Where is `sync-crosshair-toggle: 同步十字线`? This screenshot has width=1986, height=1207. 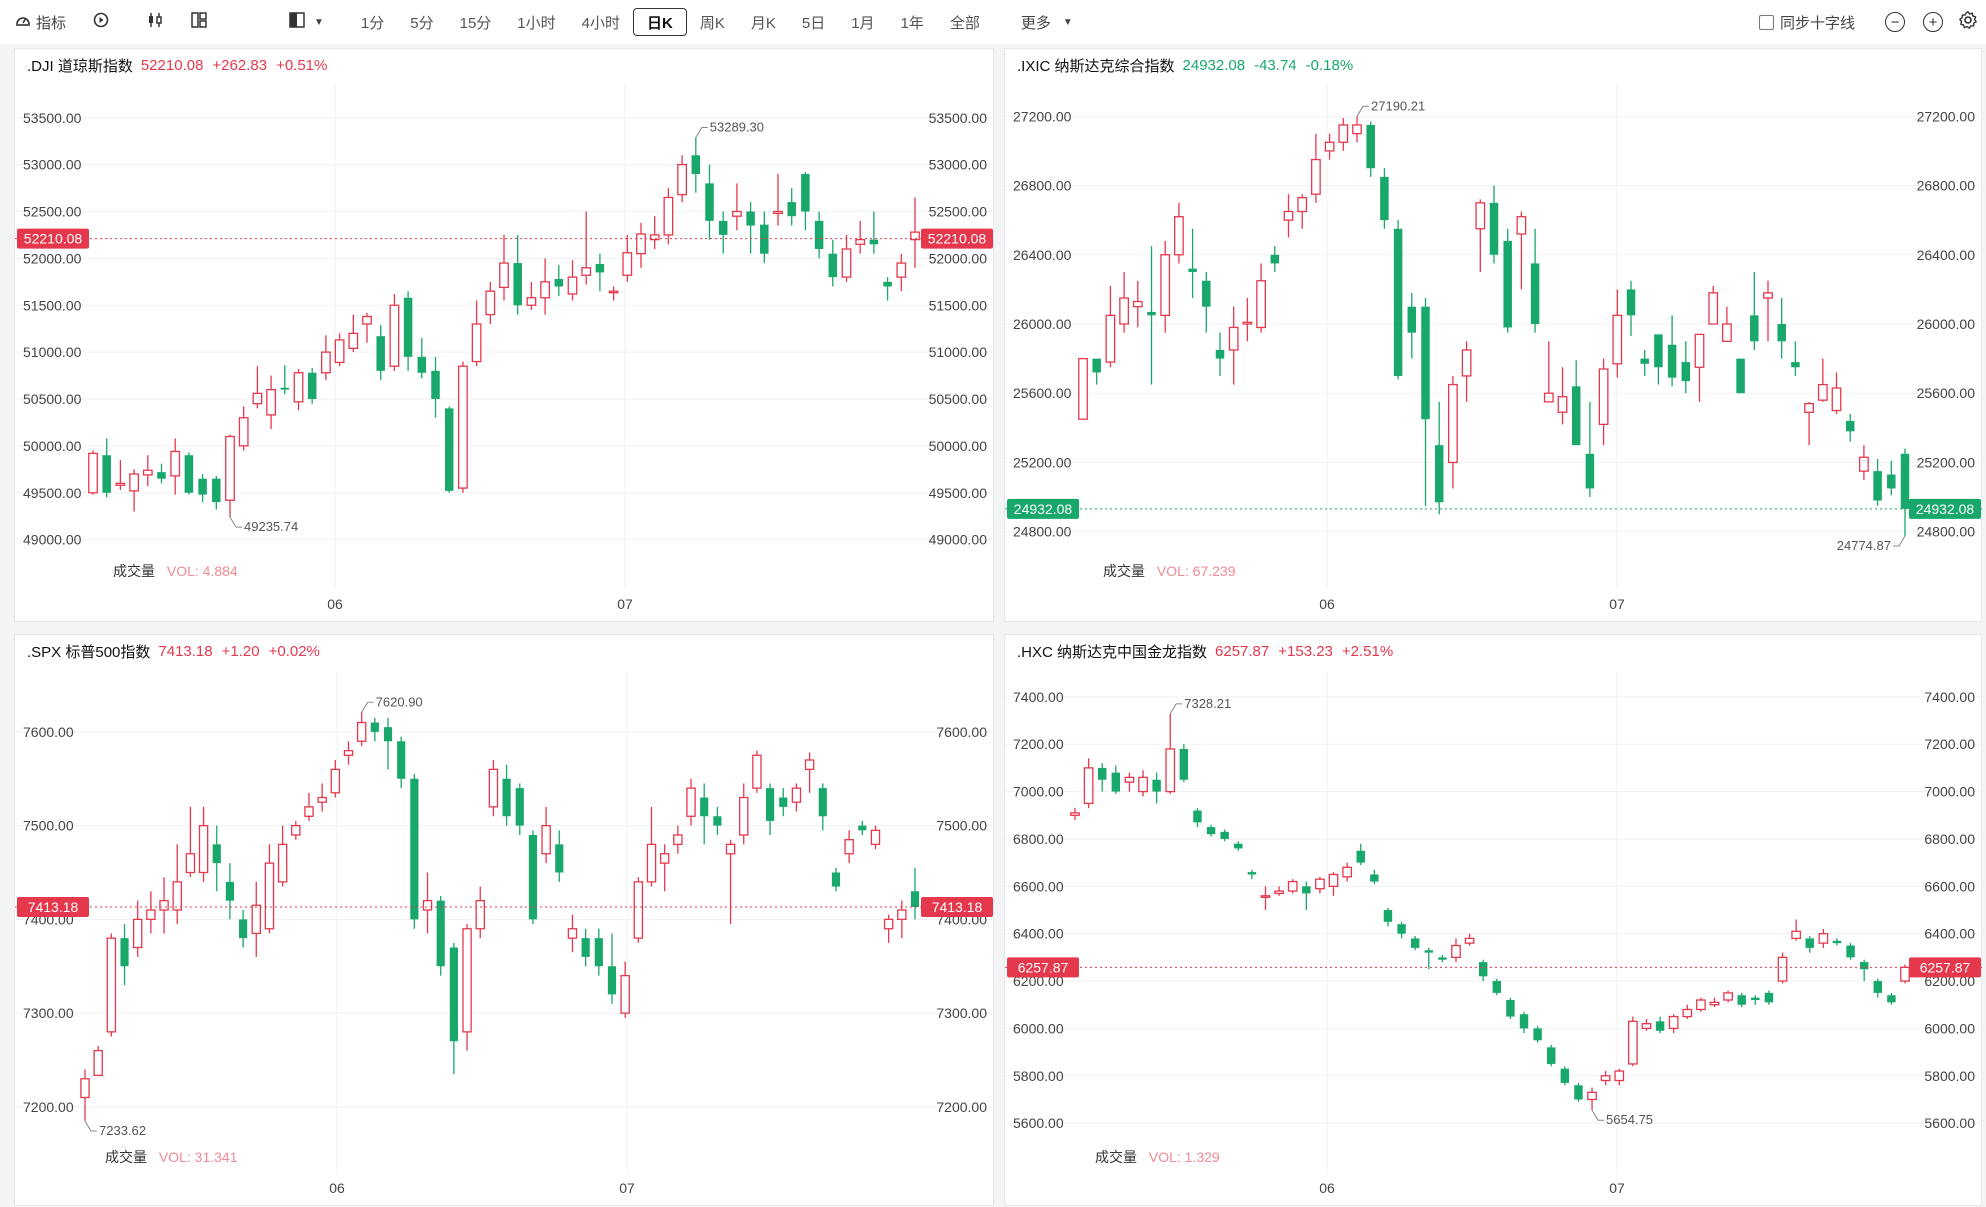
sync-crosshair-toggle: 同步十字线 is located at coordinates (1807, 22).